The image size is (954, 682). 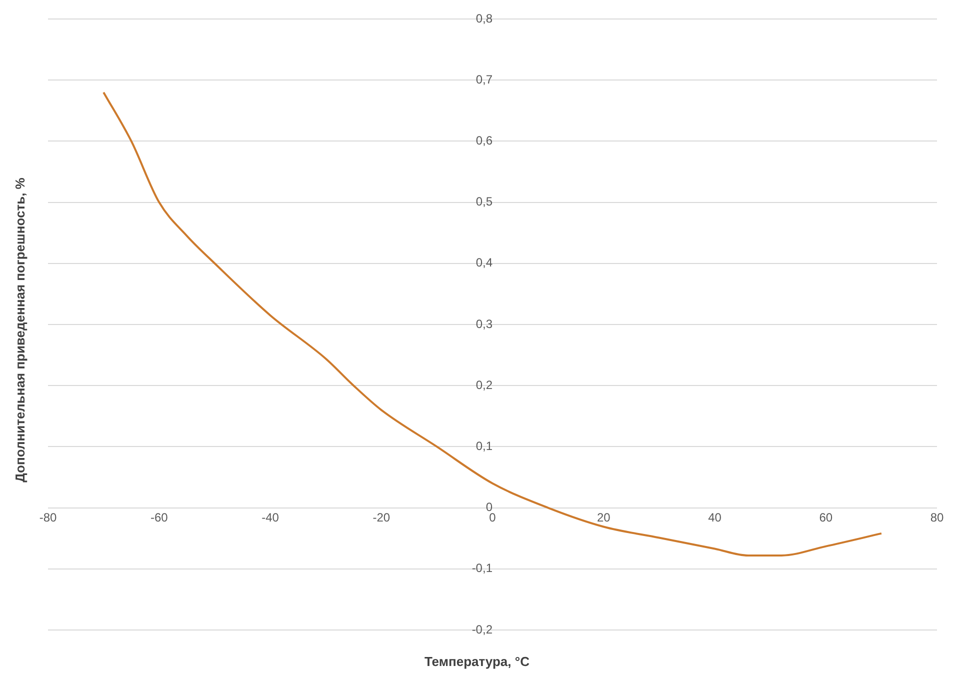 What do you see at coordinates (484, 323) in the screenshot?
I see `y-tick-label: 0,3` at bounding box center [484, 323].